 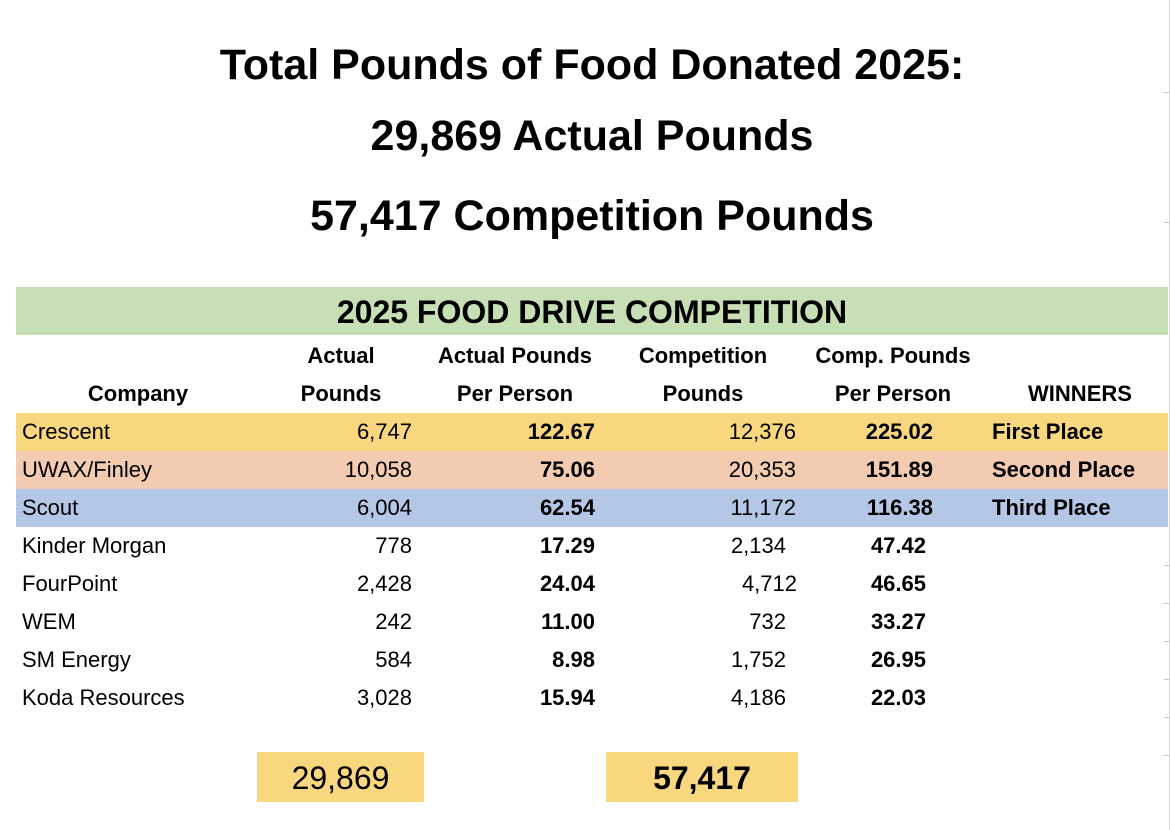 What do you see at coordinates (50, 507) in the screenshot?
I see `row-company: Scout` at bounding box center [50, 507].